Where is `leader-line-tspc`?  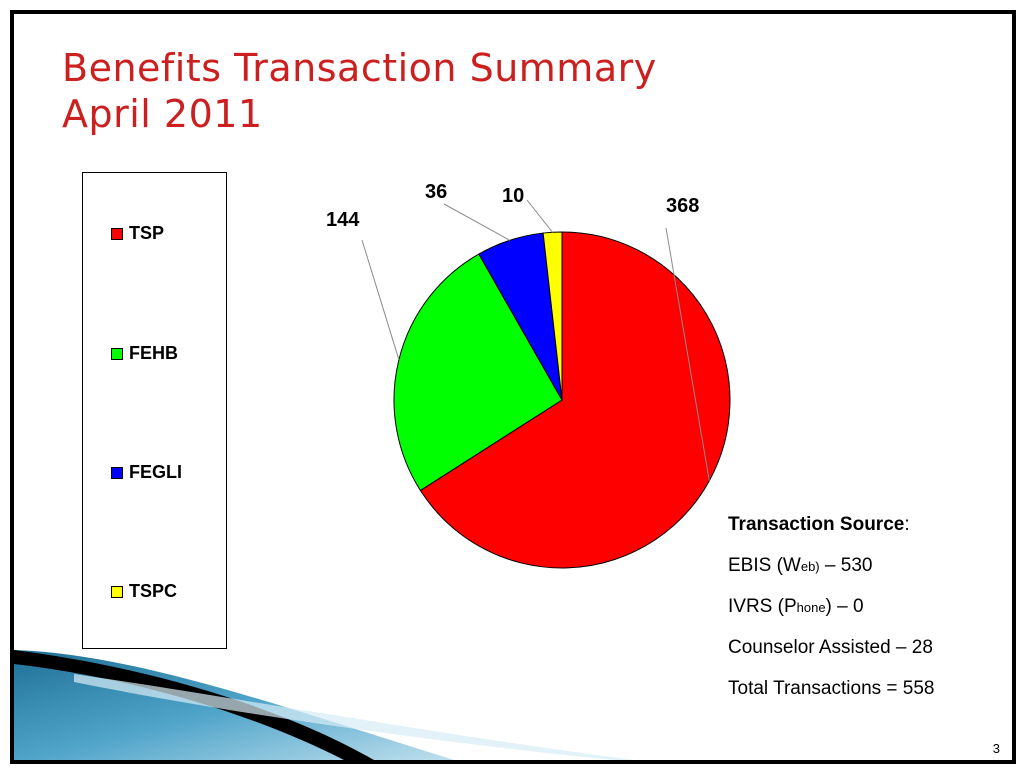
leader-line-tspc is located at coordinates (539, 216).